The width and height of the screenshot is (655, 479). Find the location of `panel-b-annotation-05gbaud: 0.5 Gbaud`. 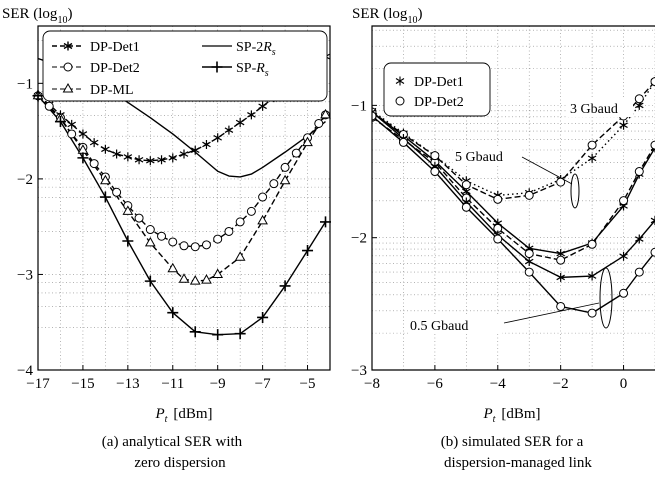

panel-b-annotation-05gbaud: 0.5 Gbaud is located at coordinates (510, 300).